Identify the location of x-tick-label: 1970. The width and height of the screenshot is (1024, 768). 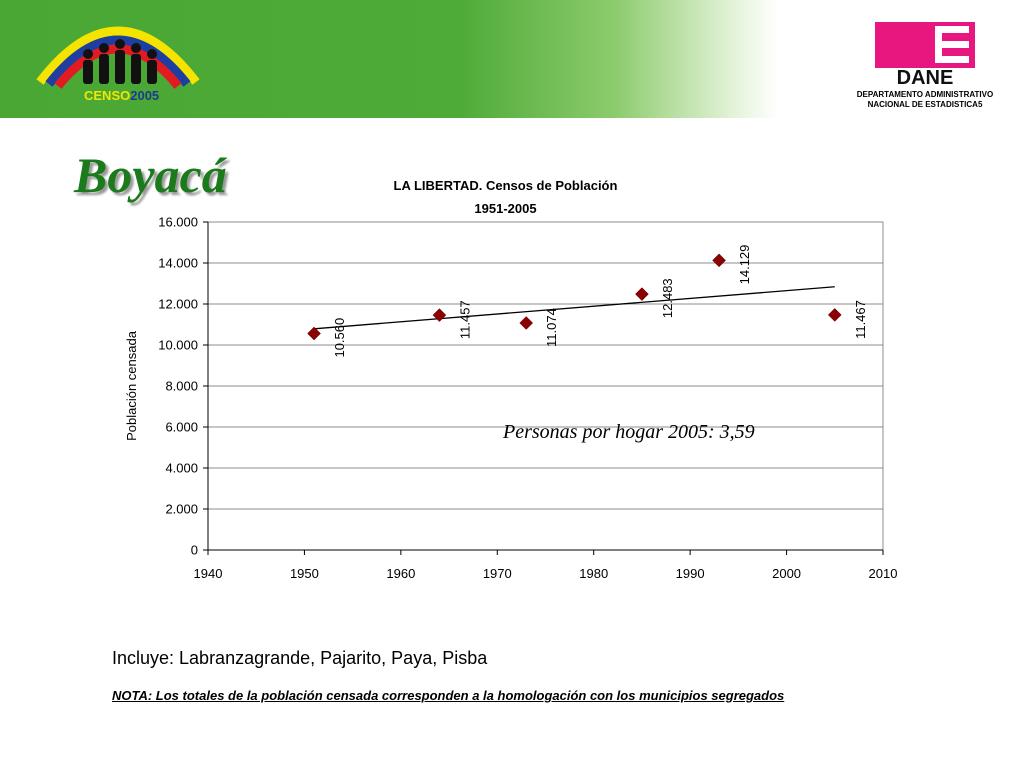
(497, 573).